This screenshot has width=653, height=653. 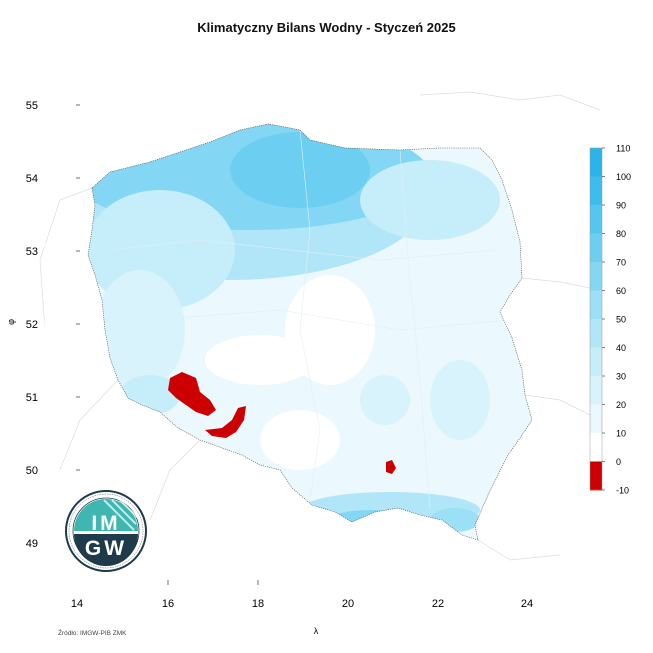 I want to click on negative-zone-strip, so click(x=225, y=422).